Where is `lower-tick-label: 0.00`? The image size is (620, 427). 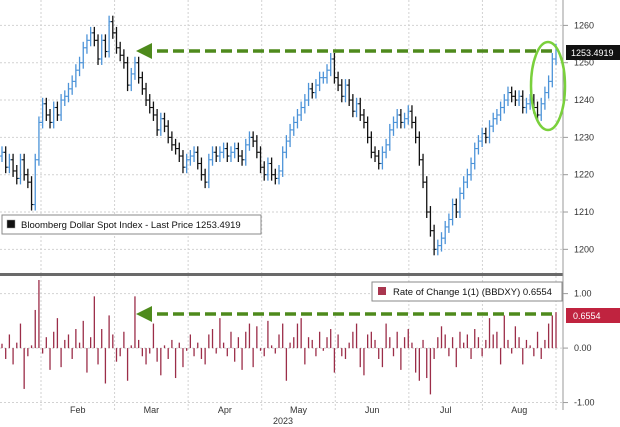
lower-tick-label: 0.00 is located at coordinates (583, 348).